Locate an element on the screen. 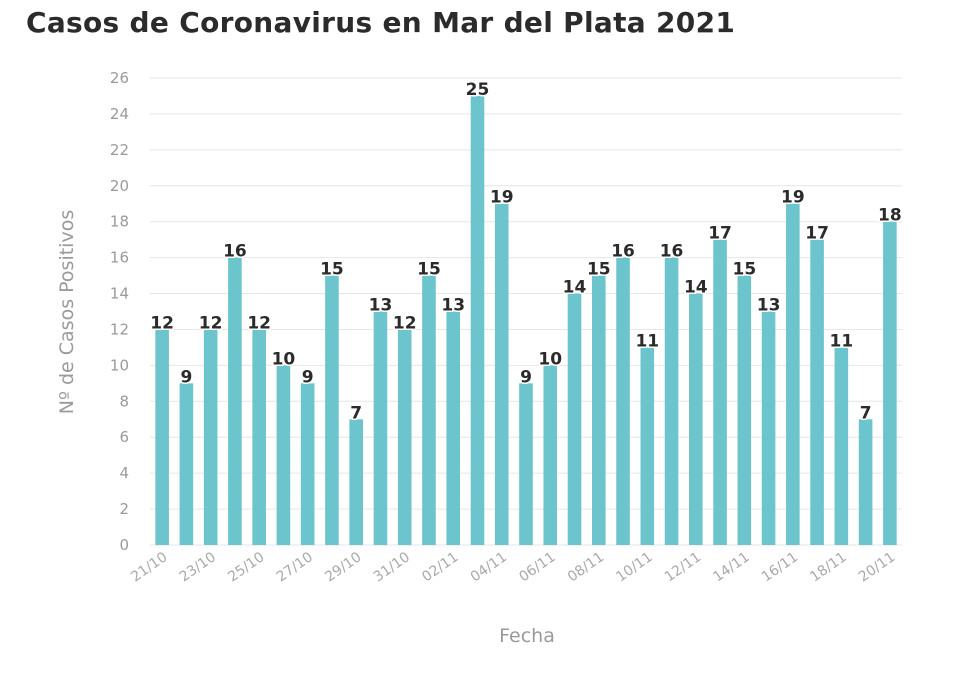 This screenshot has width=963, height=674. x-tick-label: 29/10 is located at coordinates (343, 567).